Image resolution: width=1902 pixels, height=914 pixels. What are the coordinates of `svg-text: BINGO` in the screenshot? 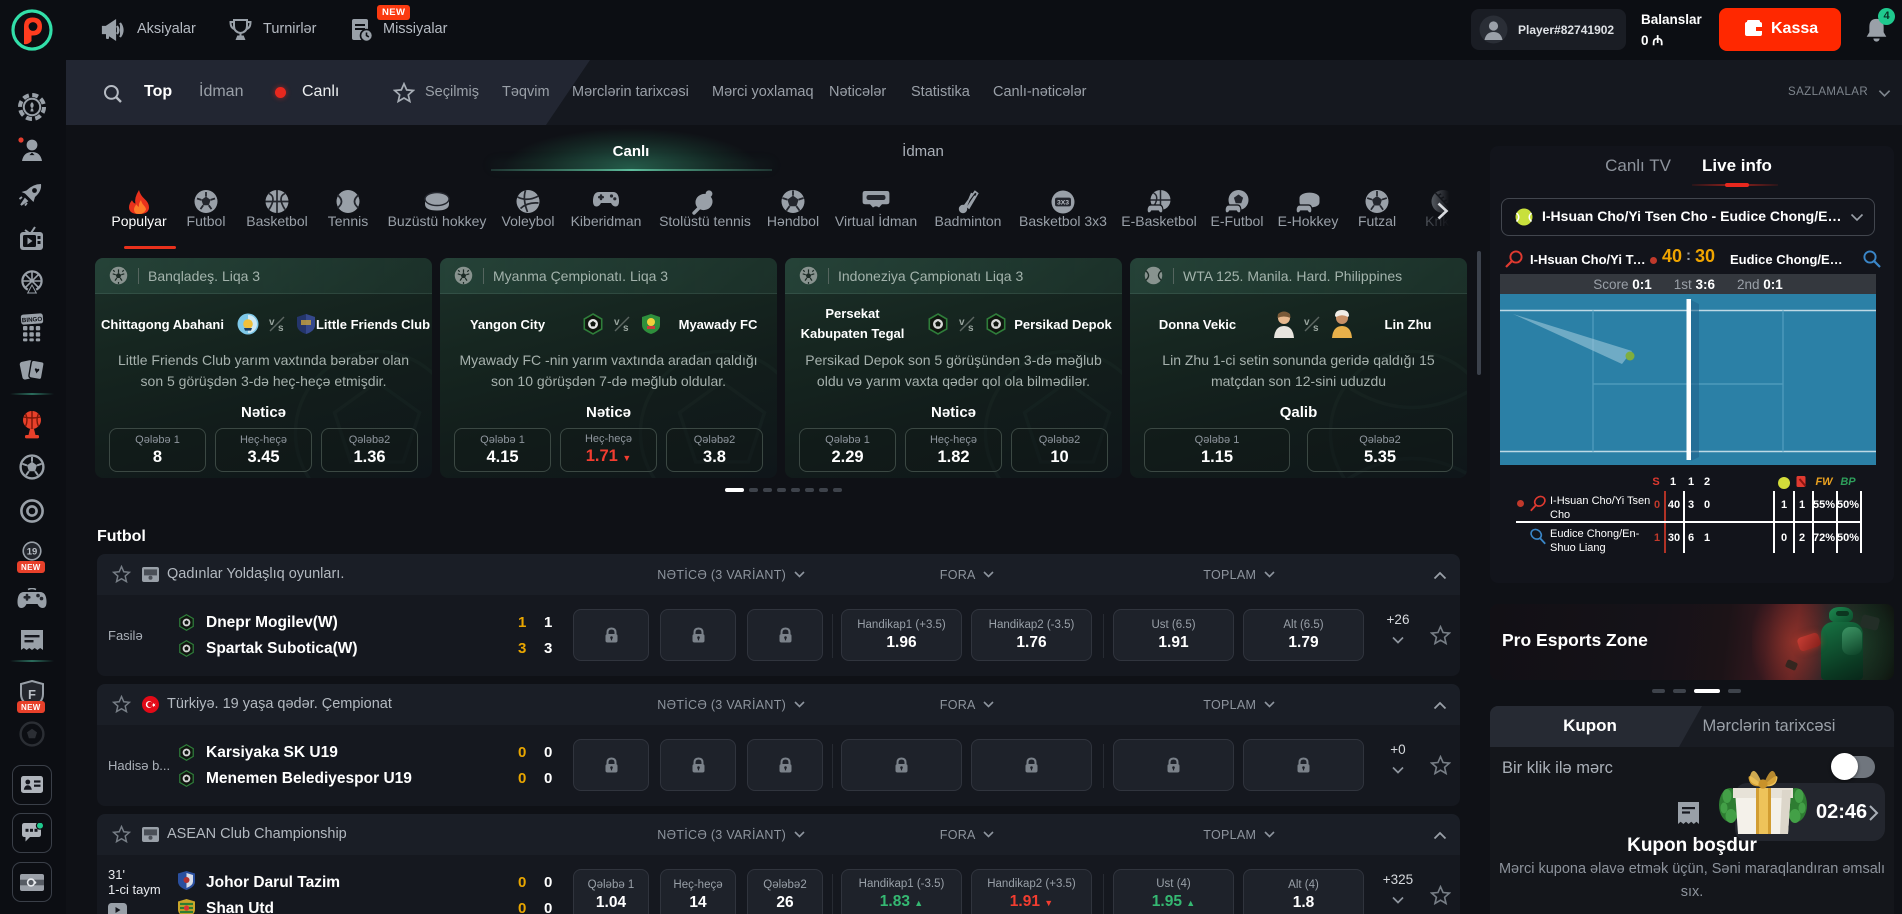 It's located at (32, 320).